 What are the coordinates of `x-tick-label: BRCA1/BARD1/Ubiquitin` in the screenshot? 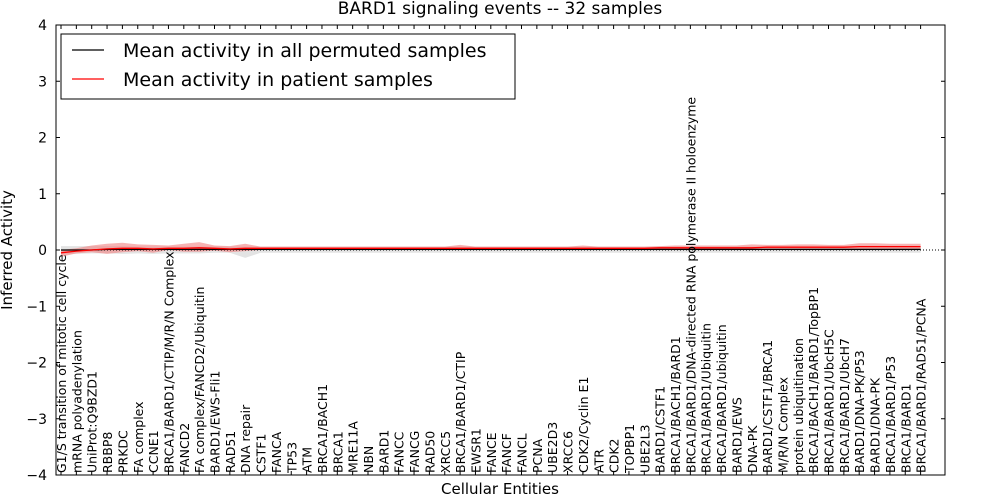 It's located at (706, 398).